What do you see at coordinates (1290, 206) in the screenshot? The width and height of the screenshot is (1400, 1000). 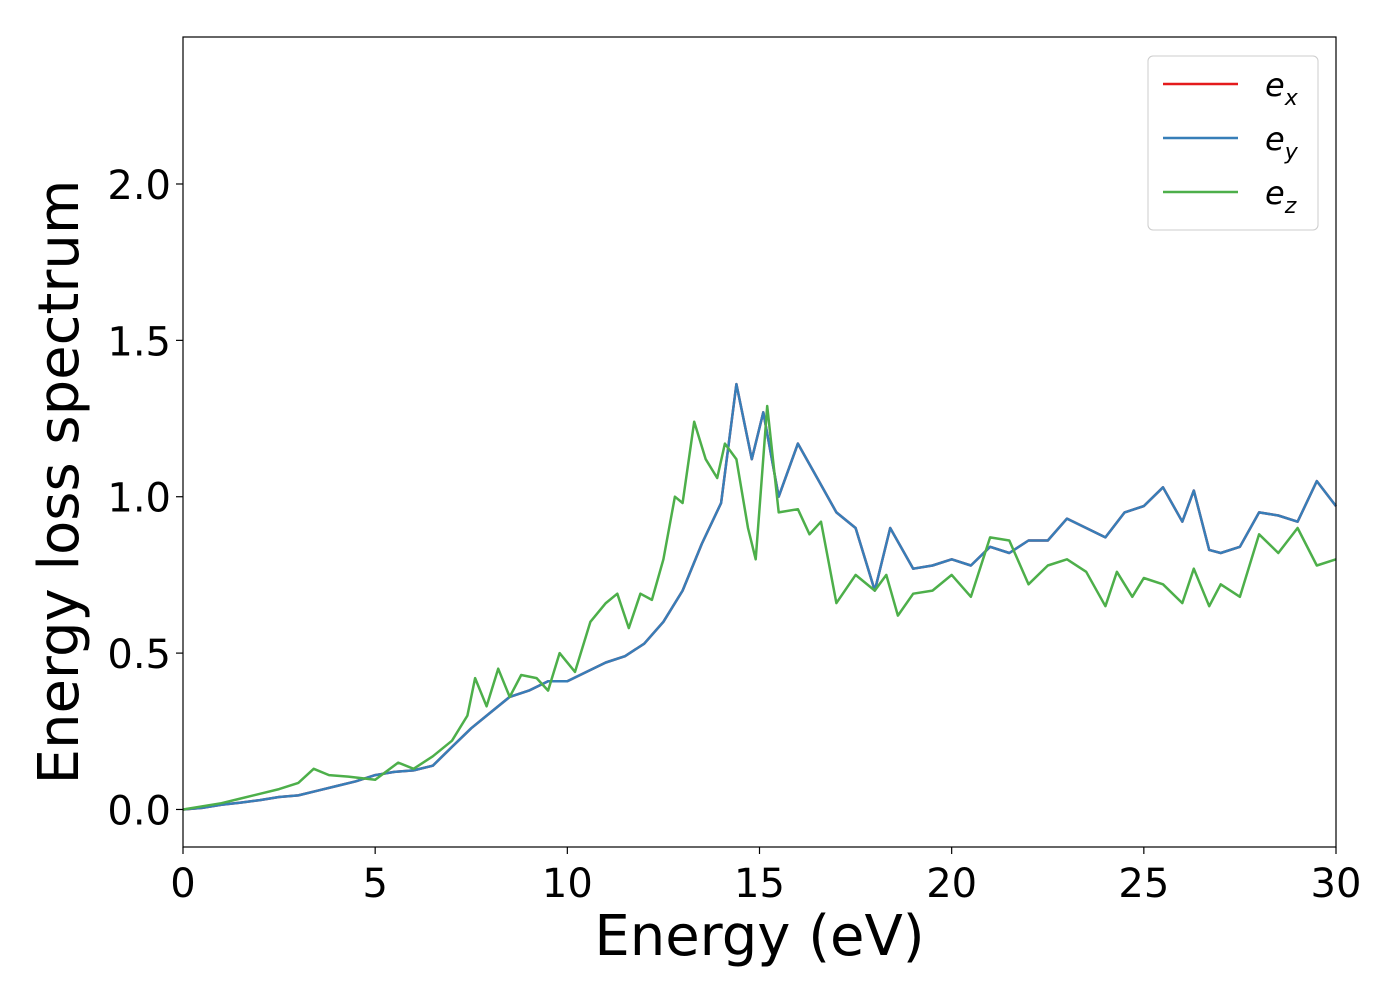 I see `legend-label-subscript: z` at bounding box center [1290, 206].